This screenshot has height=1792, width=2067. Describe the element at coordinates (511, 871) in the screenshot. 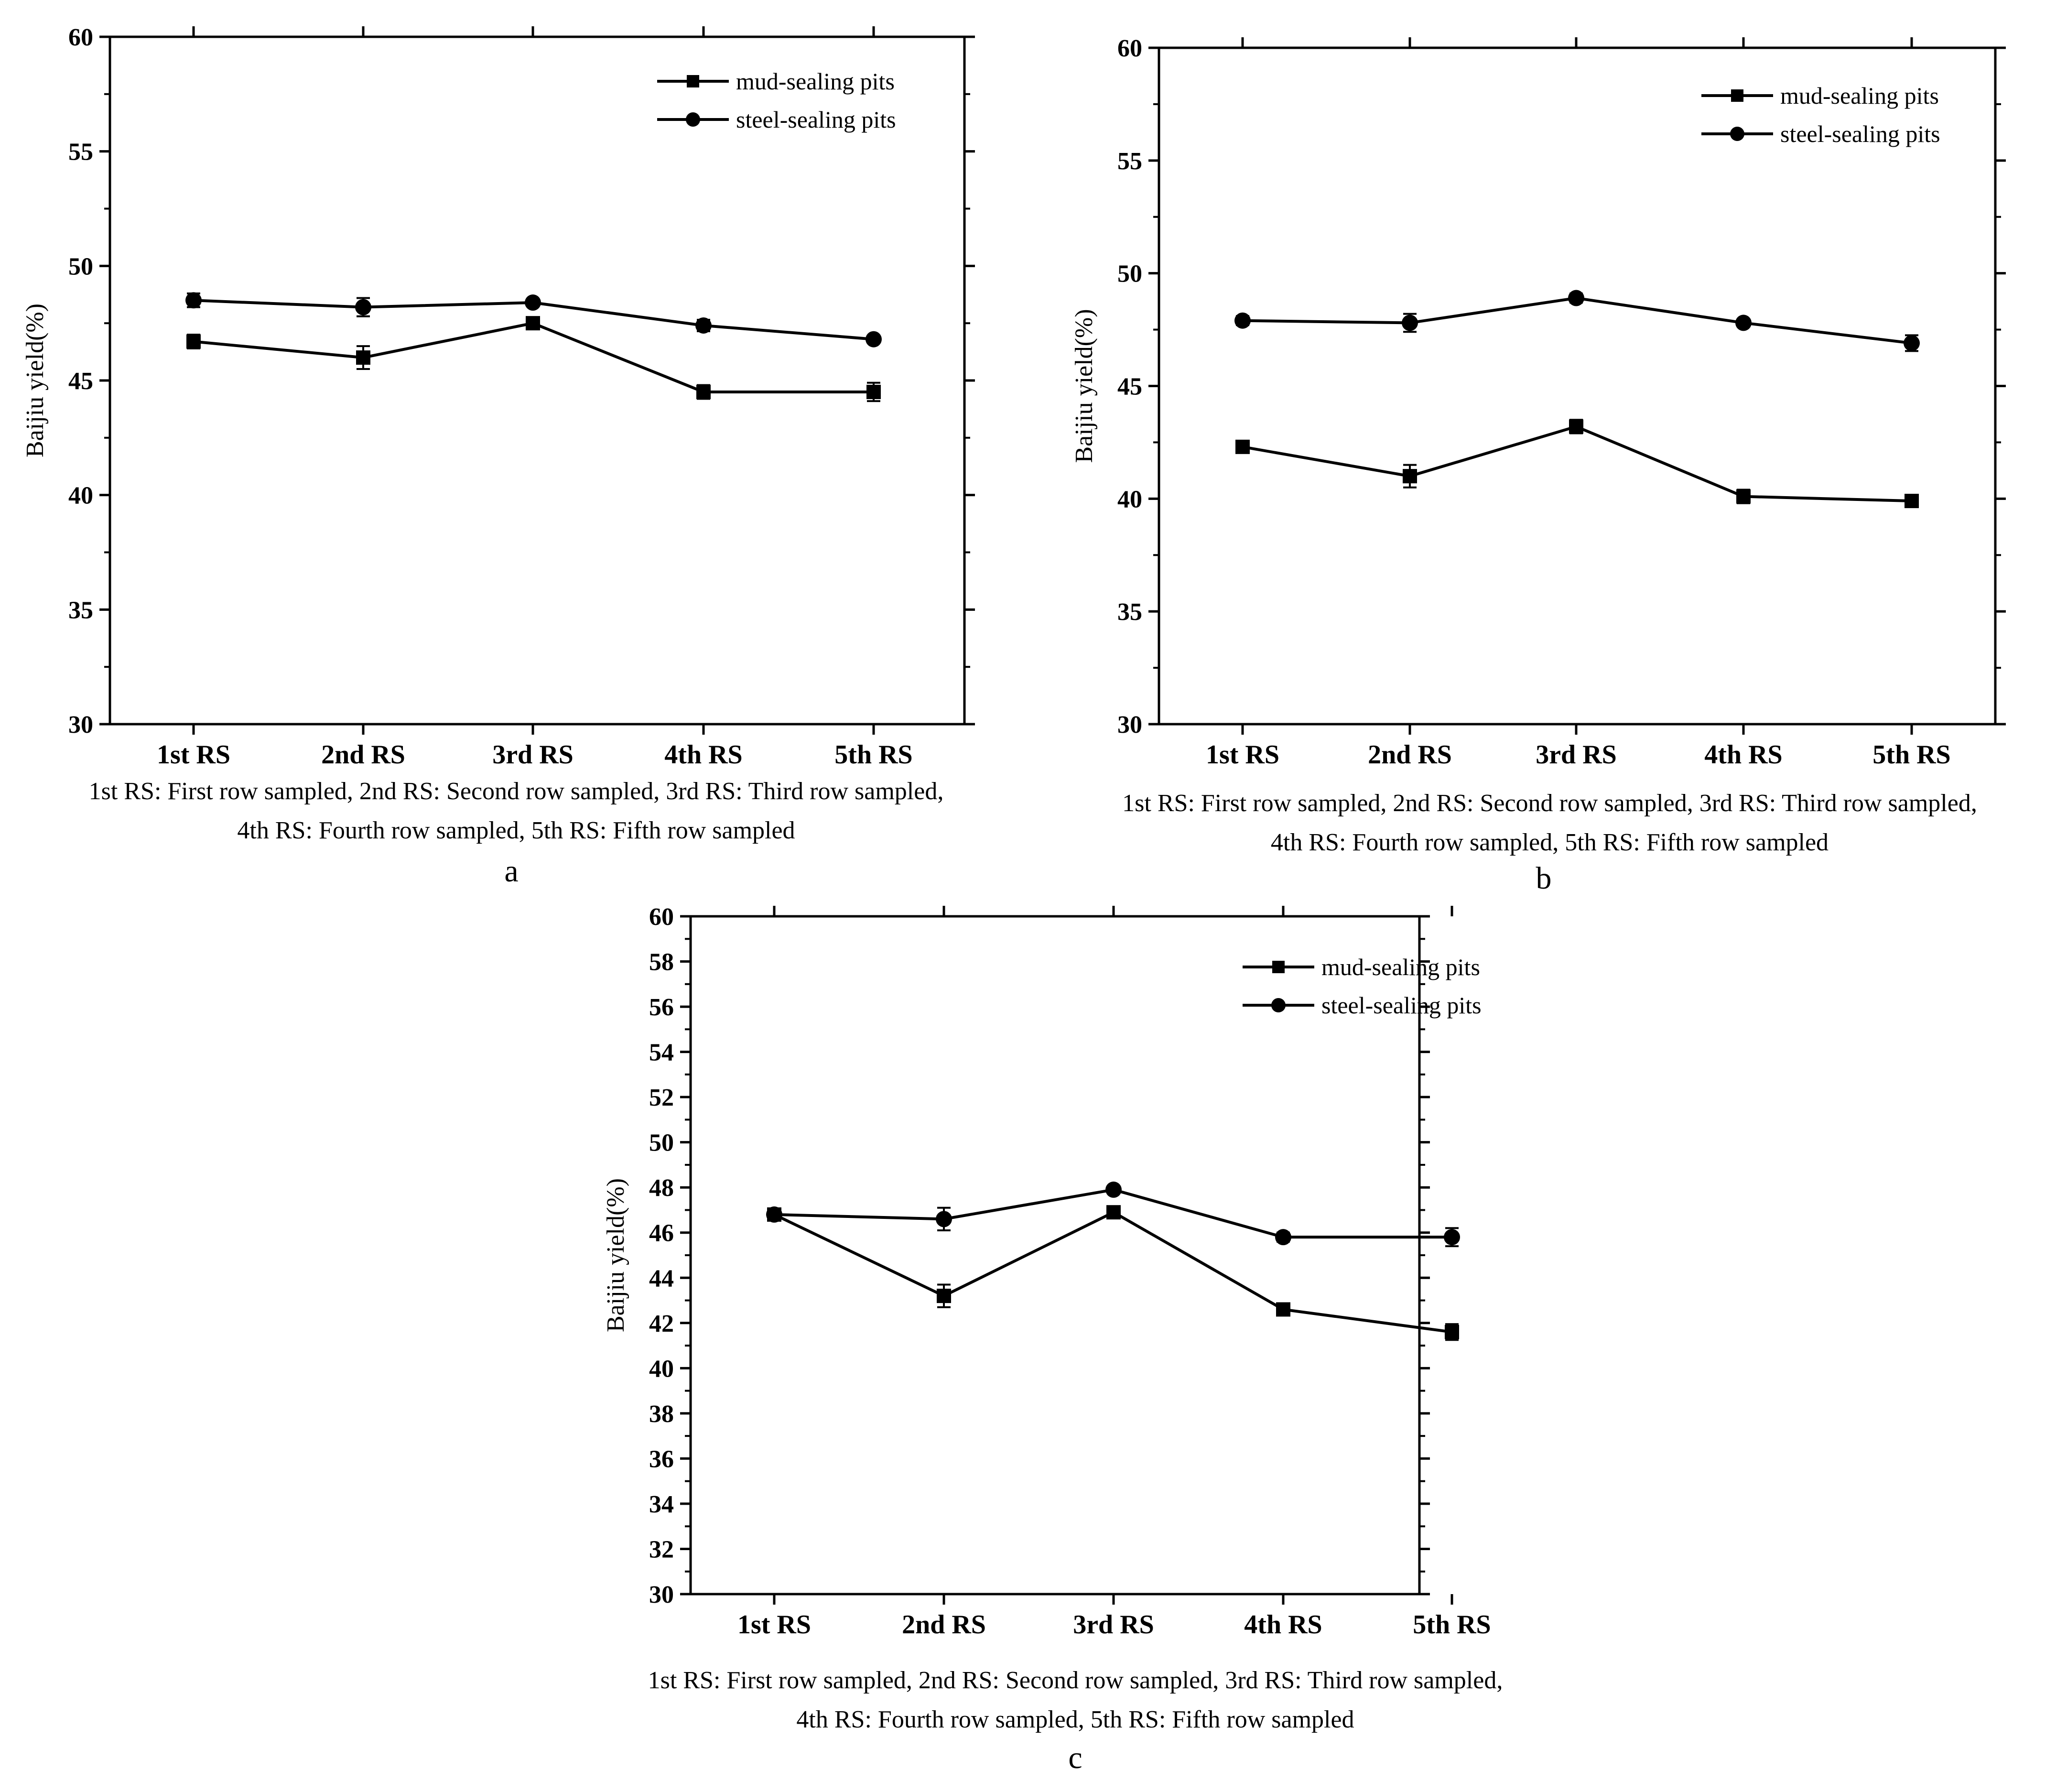

I see `panel-letter-a: a` at that location.